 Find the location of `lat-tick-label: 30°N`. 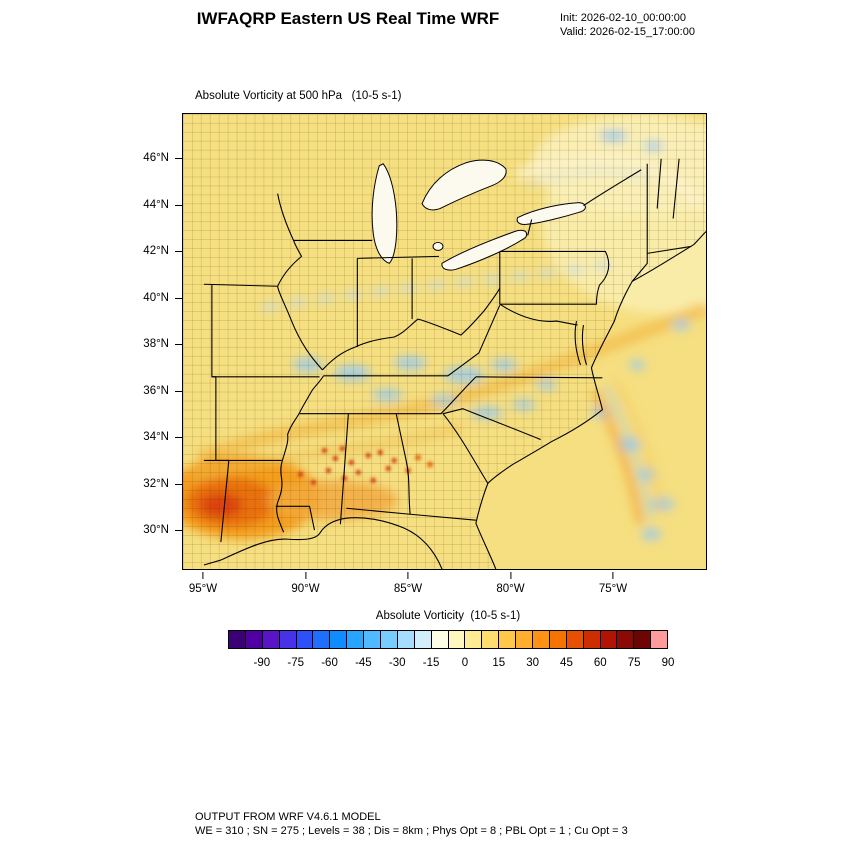

lat-tick-label: 30°N is located at coordinates (156, 530).